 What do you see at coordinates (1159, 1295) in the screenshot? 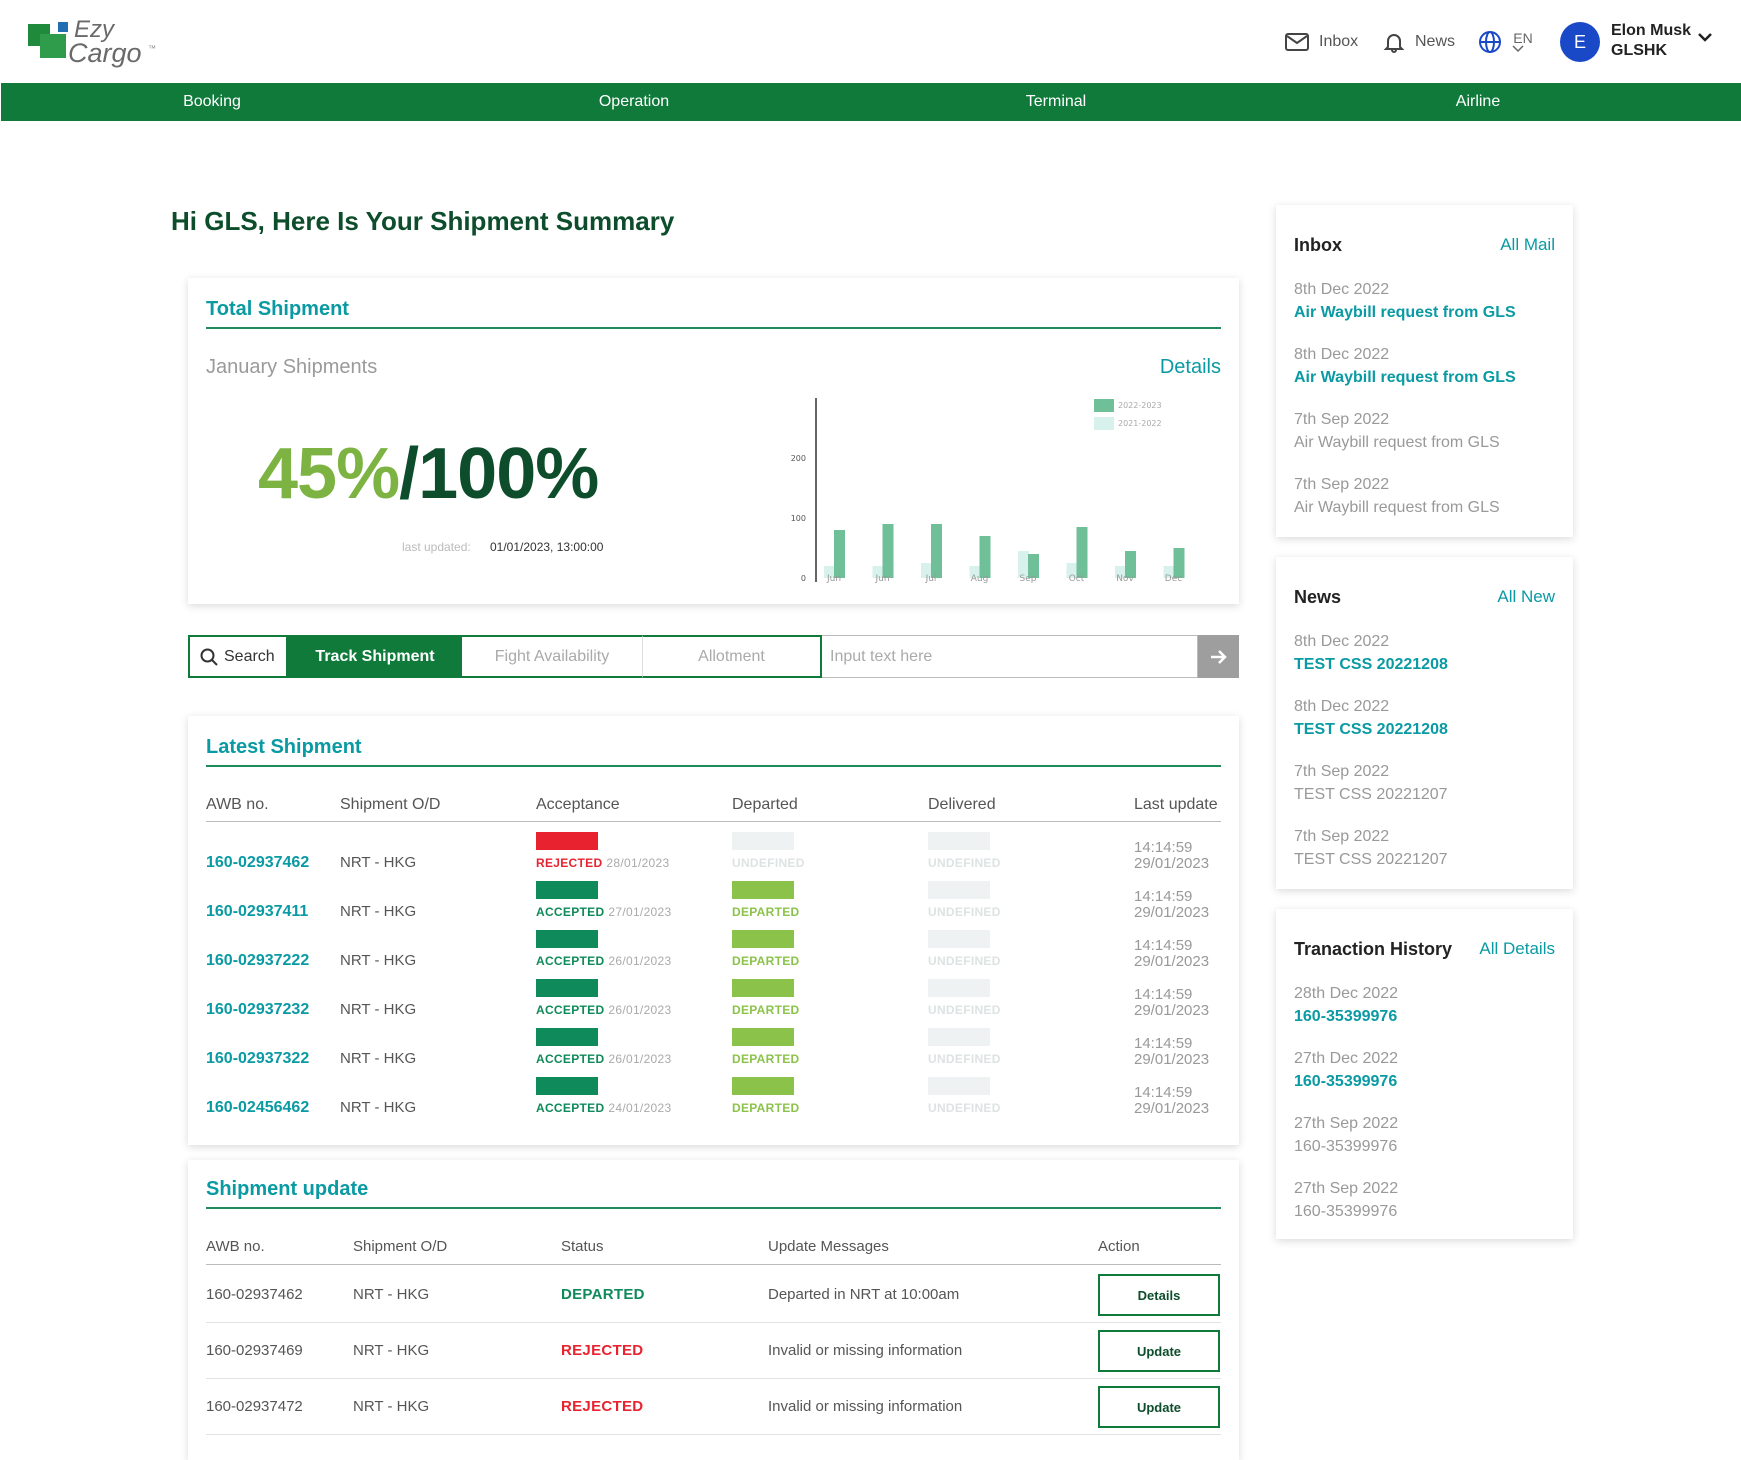
I see `details-button: Details` at bounding box center [1159, 1295].